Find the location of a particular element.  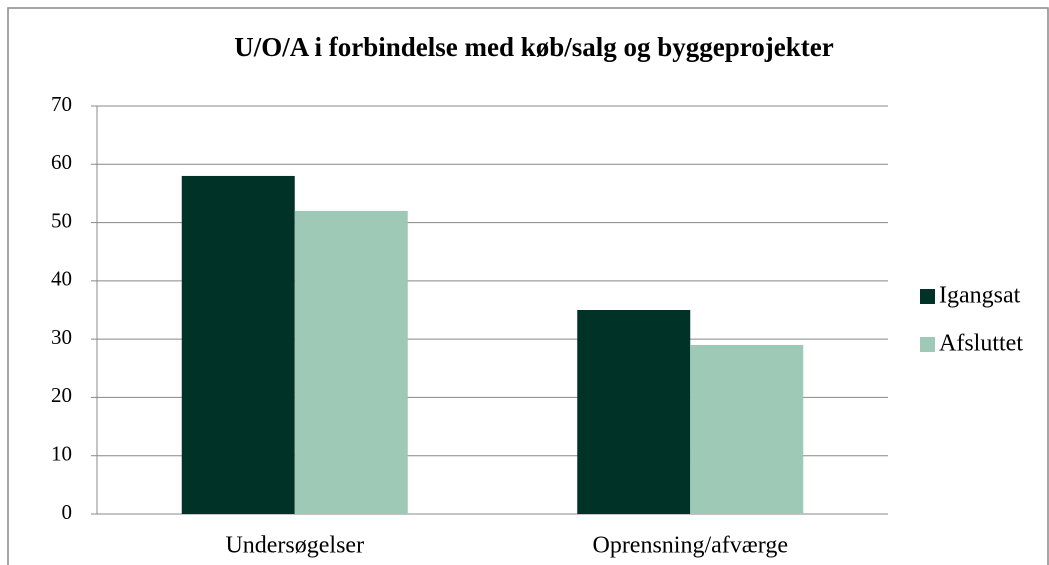

x-tick-label: Oprensning/afværge is located at coordinates (690, 546).